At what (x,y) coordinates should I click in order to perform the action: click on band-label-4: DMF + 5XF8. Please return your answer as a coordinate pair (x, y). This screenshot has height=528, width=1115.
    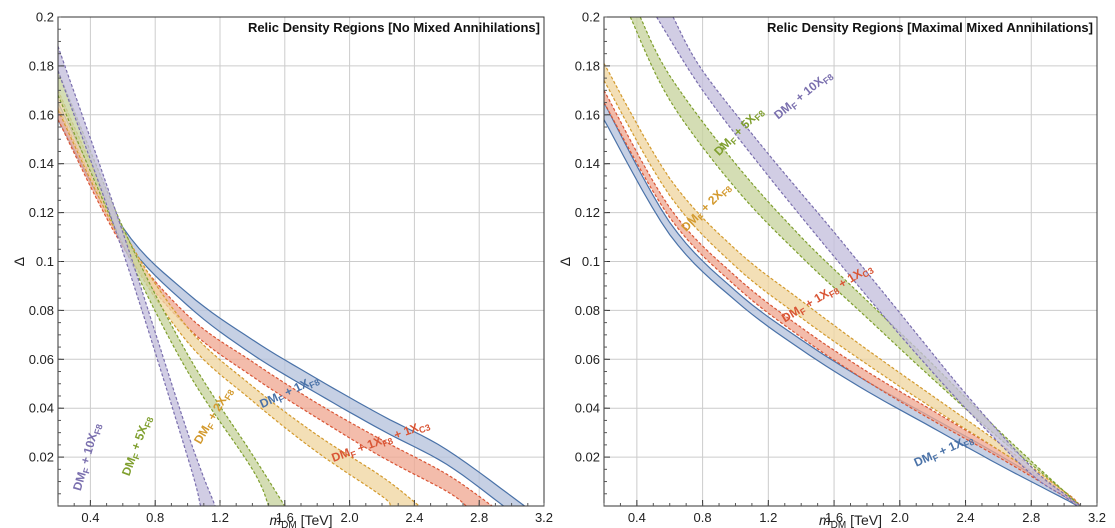
    Looking at the image, I should click on (137, 446).